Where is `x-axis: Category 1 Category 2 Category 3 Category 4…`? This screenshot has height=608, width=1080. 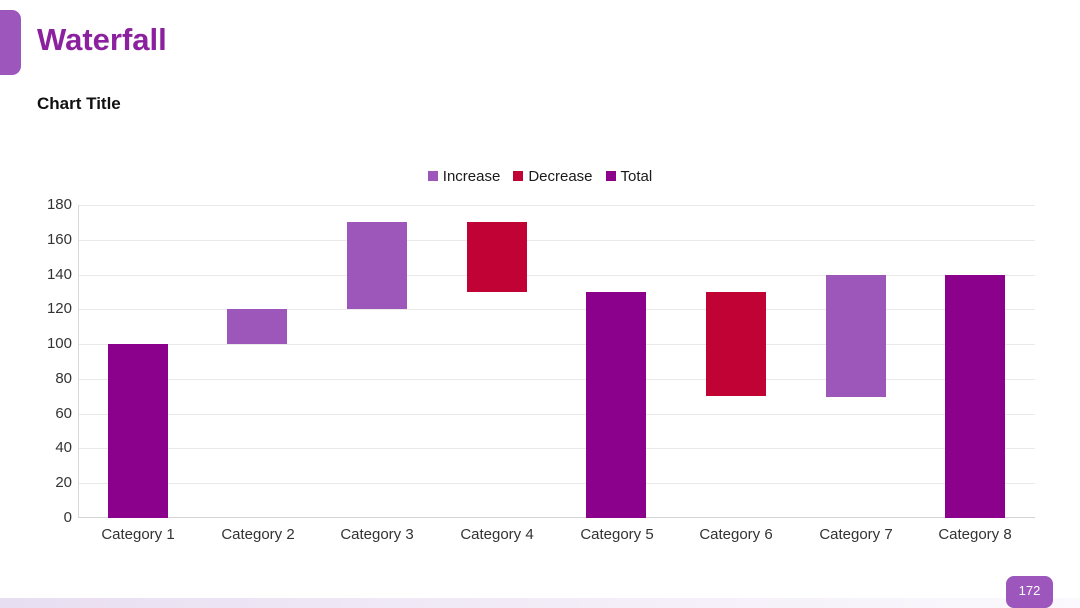 x-axis: Category 1 Category 2 Category 3 Category 4… is located at coordinates (556, 537).